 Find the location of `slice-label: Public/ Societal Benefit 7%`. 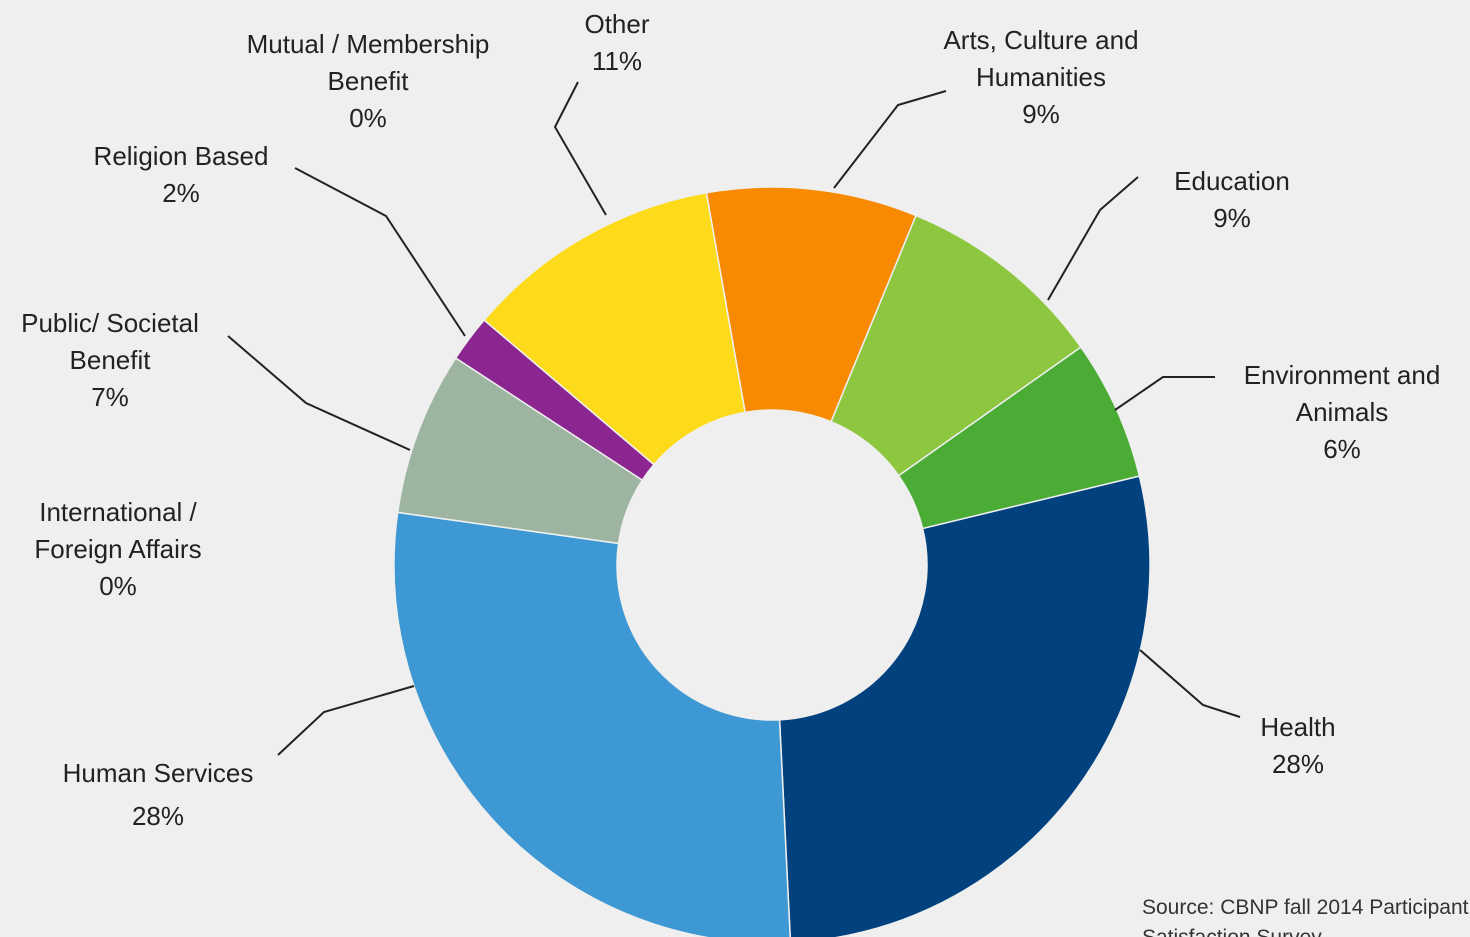

slice-label: Public/ Societal Benefit 7% is located at coordinates (111, 360).